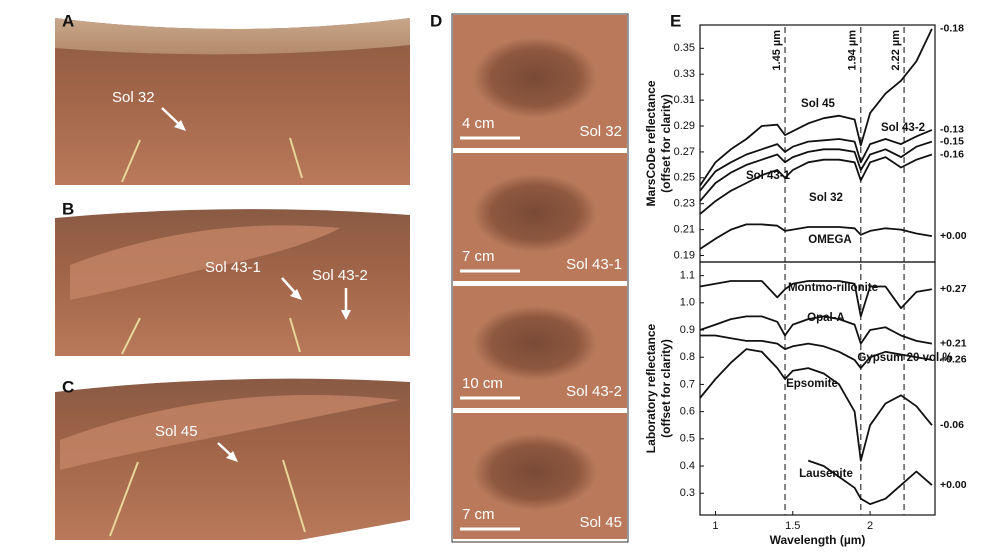 The height and width of the screenshot is (556, 1000). Describe the element at coordinates (952, 29) in the screenshot. I see `offset-label: -0.18` at that location.